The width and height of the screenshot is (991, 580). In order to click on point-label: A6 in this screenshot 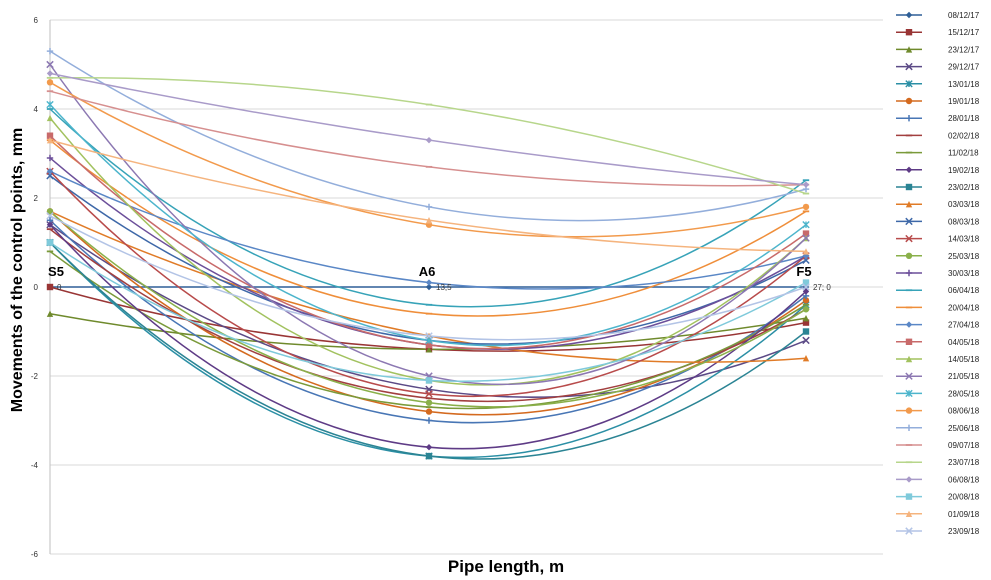, I will do `click(427, 271)`.